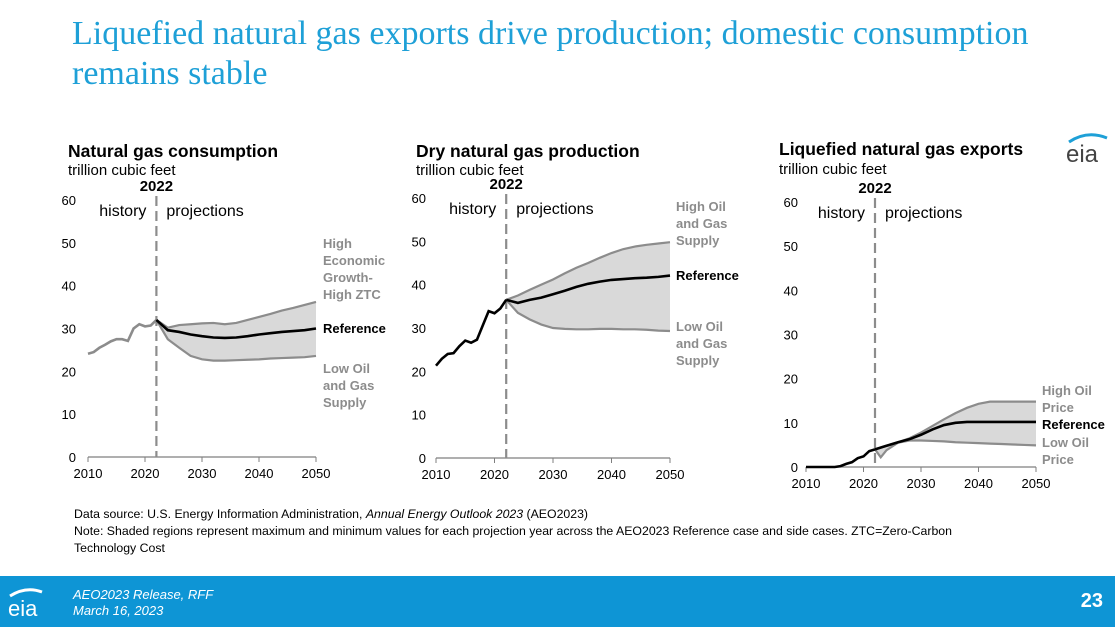 This screenshot has width=1115, height=627. Describe the element at coordinates (901, 149) in the screenshot. I see `chart-title: Liquefied natural gas exports` at that location.